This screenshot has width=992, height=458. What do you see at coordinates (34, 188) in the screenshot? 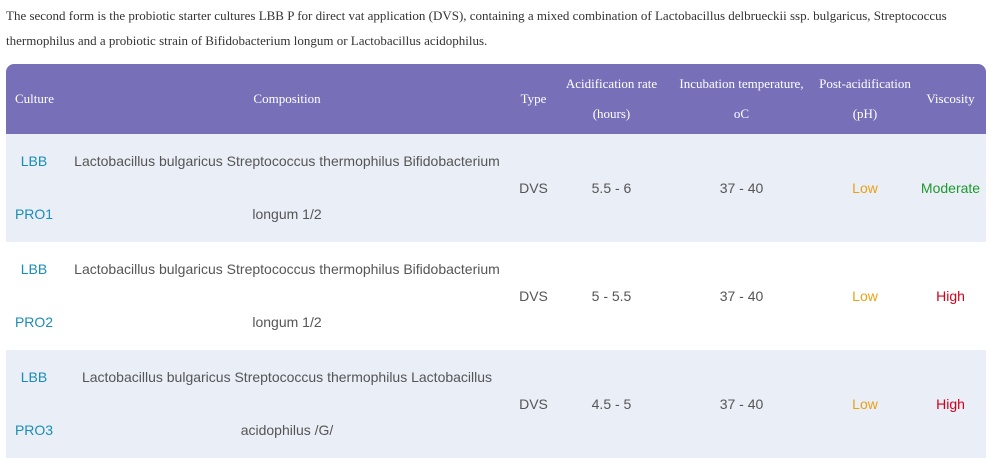
I see `table-cell: LBB PRO1` at bounding box center [34, 188].